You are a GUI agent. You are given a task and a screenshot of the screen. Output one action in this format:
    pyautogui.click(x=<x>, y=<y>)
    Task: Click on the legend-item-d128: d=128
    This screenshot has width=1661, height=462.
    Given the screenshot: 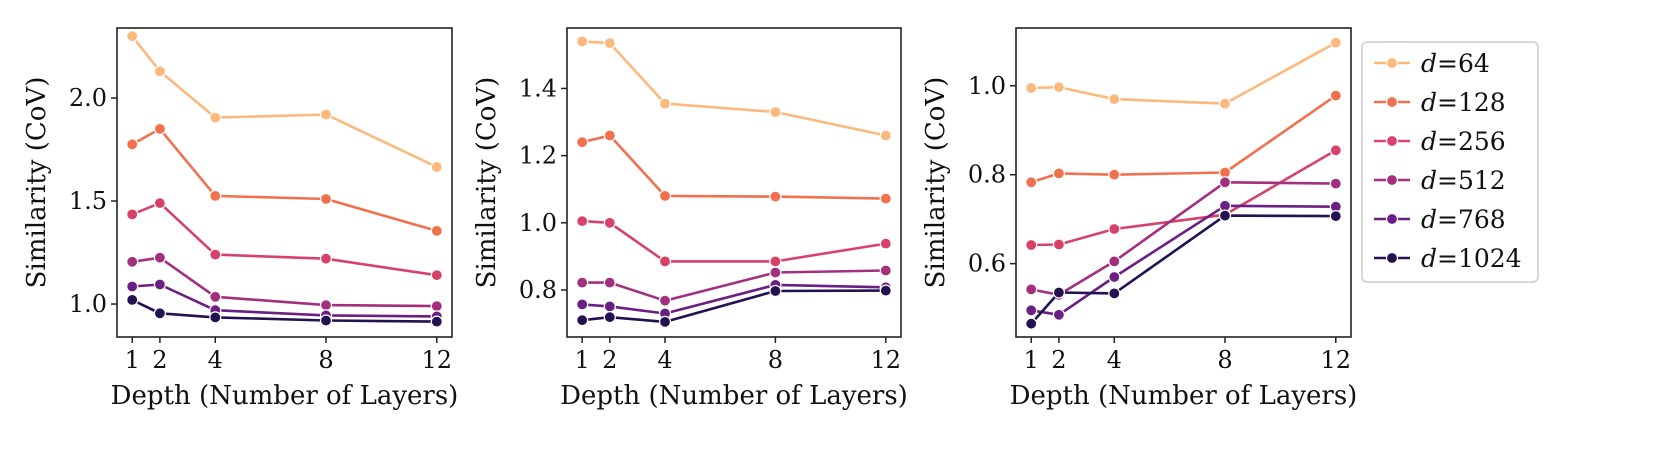 What is the action you would take?
    pyautogui.click(x=1440, y=102)
    